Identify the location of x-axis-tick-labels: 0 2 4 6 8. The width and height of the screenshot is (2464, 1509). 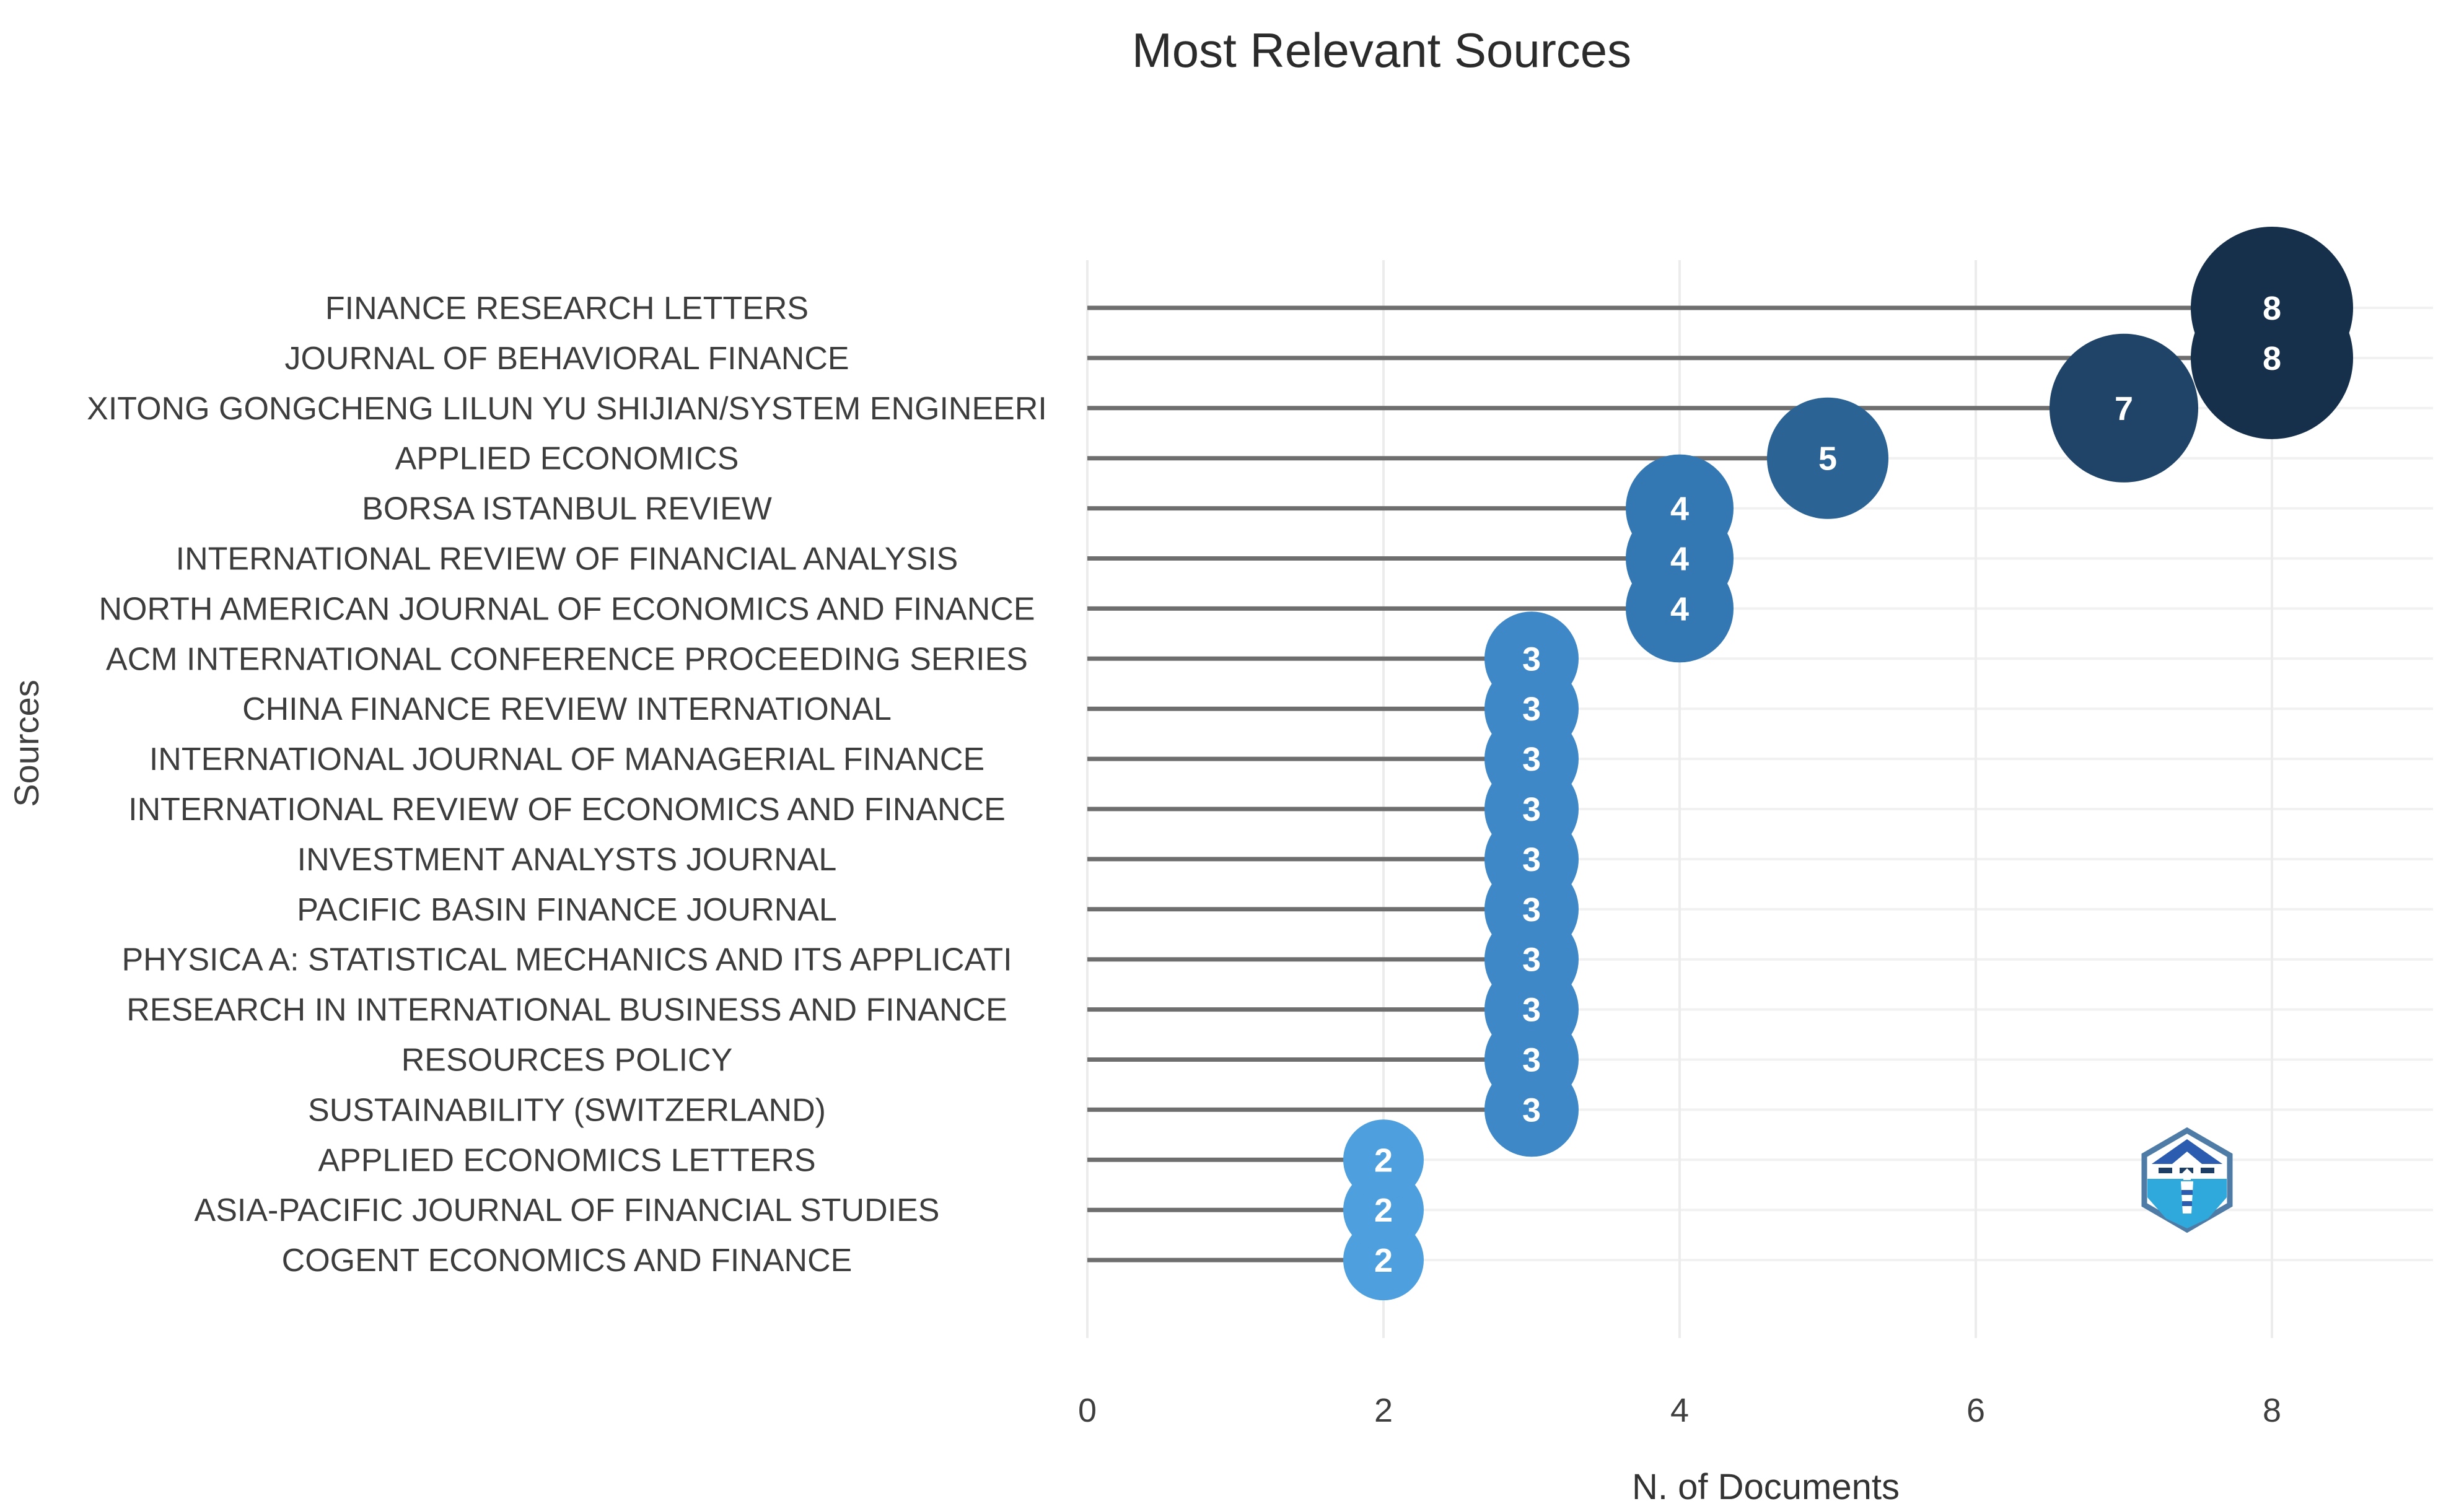
(1680, 1410).